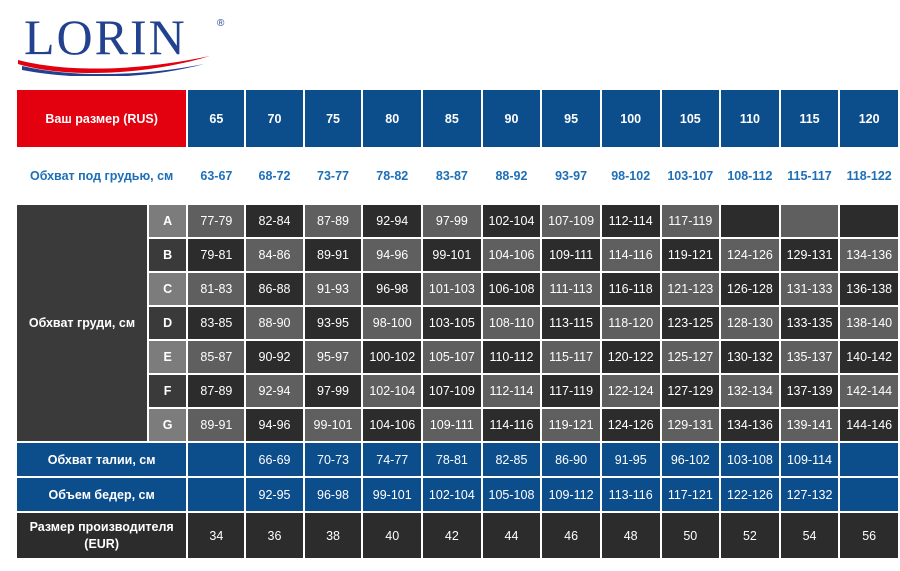  I want to click on bust-cell: 119-121, so click(571, 425).